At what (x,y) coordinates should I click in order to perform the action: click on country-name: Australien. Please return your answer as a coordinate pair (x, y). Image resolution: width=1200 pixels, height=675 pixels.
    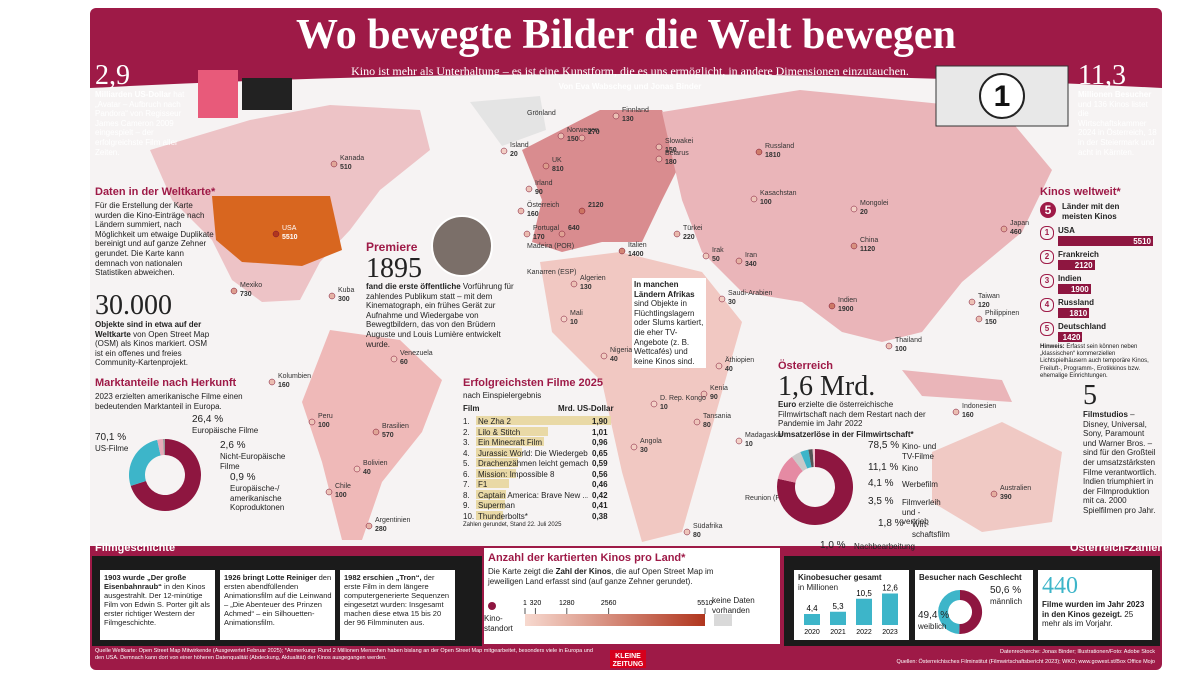
    Looking at the image, I should click on (1015, 488).